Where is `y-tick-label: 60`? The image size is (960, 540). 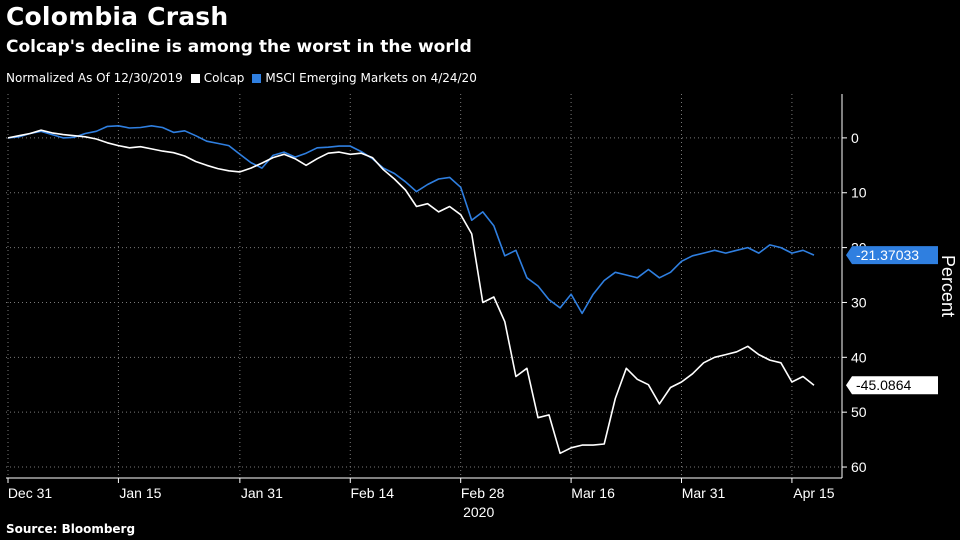
y-tick-label: 60 is located at coordinates (859, 467).